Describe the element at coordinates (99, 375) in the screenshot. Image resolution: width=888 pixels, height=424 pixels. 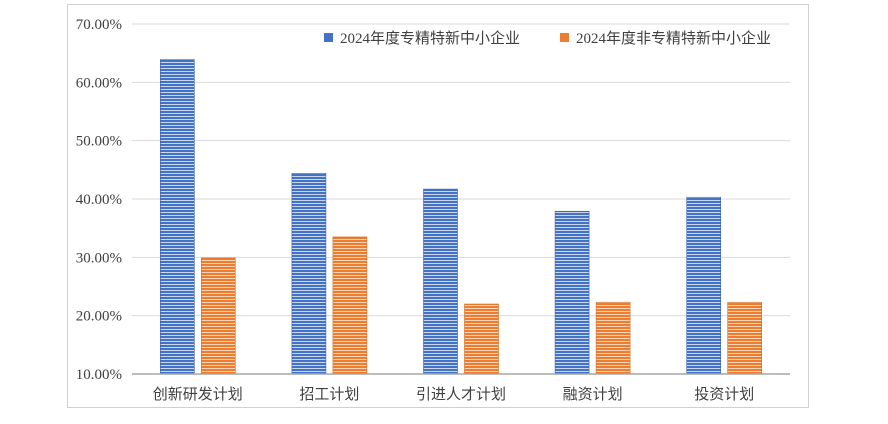
I see `y-tick-label: 10.00%` at that location.